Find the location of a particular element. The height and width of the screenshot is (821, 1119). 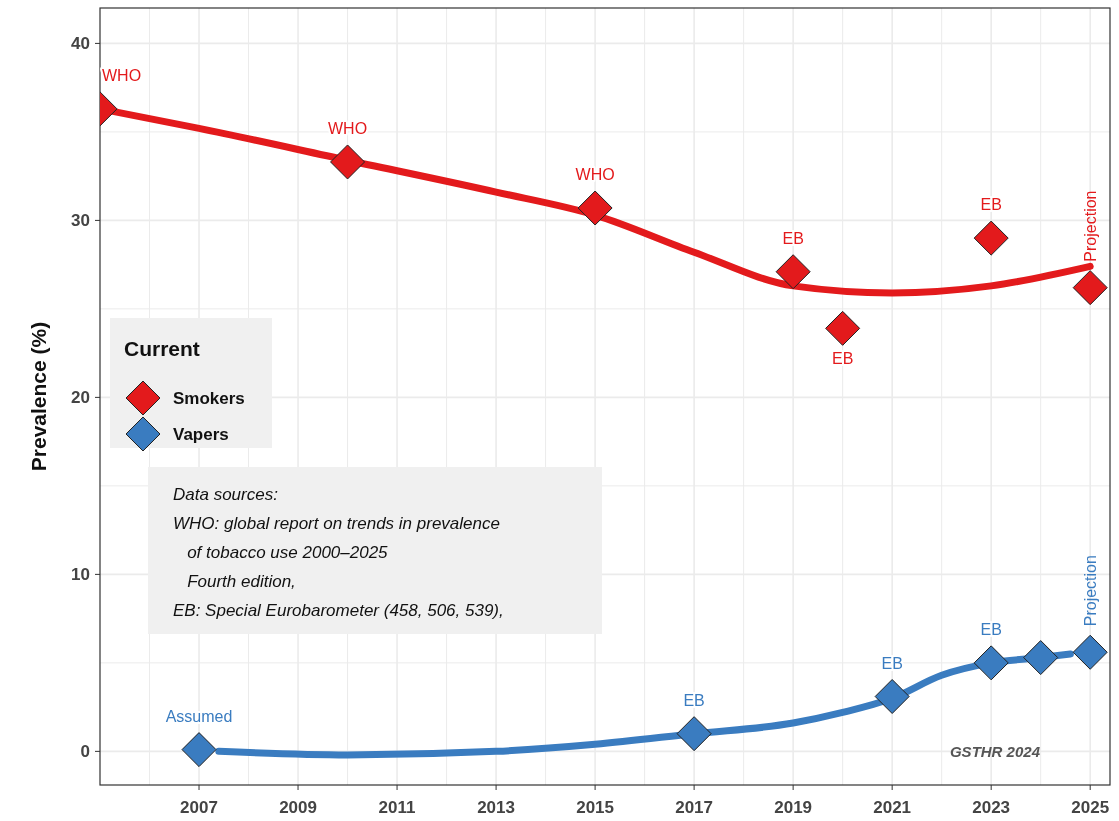

legend-label: Vapers is located at coordinates (201, 434).